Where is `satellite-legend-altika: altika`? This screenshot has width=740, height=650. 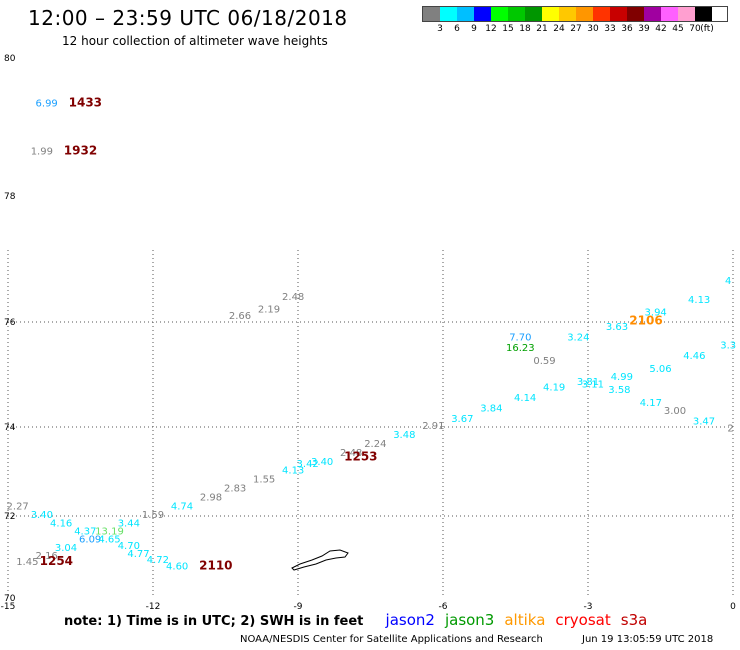 satellite-legend-altika: altika is located at coordinates (525, 620).